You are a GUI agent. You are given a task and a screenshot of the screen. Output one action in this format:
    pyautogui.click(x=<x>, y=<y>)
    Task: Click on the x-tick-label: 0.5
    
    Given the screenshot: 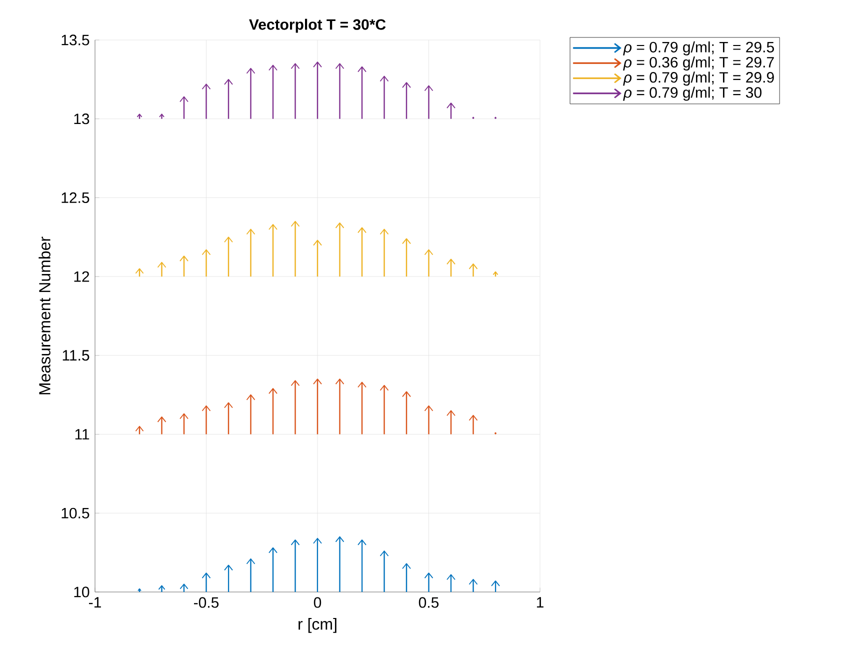 What is the action you would take?
    pyautogui.click(x=428, y=602)
    